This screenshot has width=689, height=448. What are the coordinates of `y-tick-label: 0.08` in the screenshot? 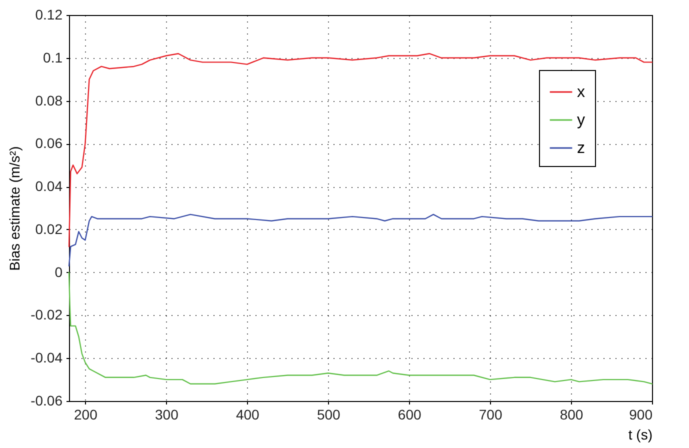 It's located at (49, 100).